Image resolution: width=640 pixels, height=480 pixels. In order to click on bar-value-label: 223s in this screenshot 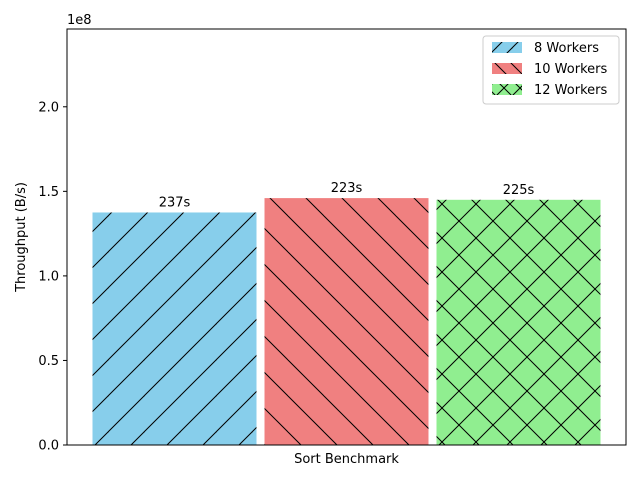, I will do `click(347, 188)`.